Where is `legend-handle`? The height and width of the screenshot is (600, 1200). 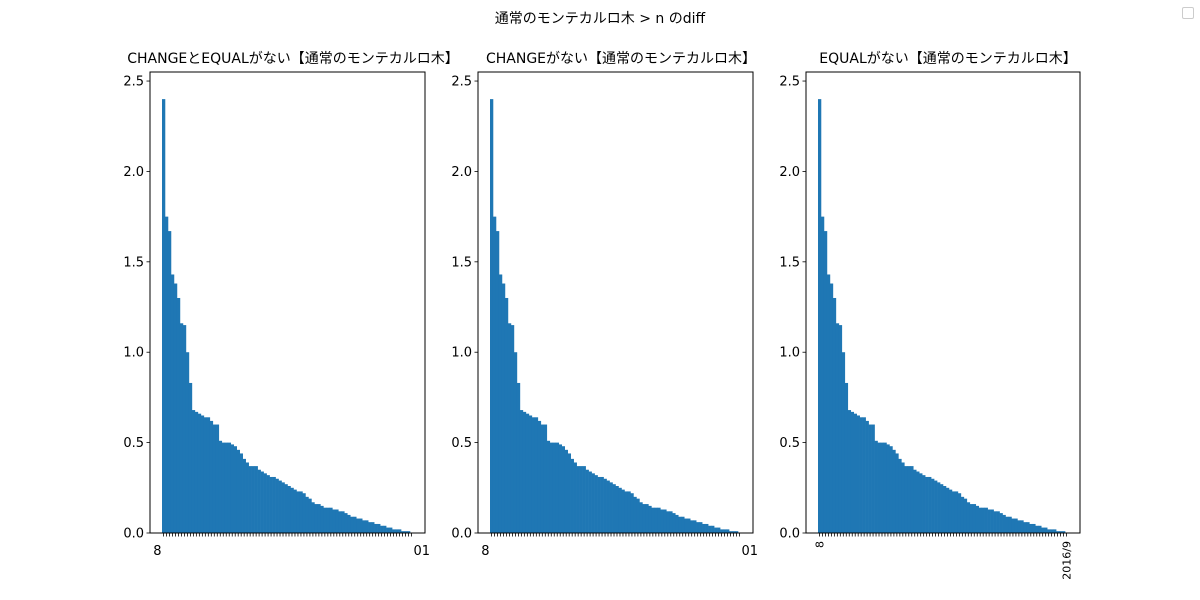 legend-handle is located at coordinates (1188, 13).